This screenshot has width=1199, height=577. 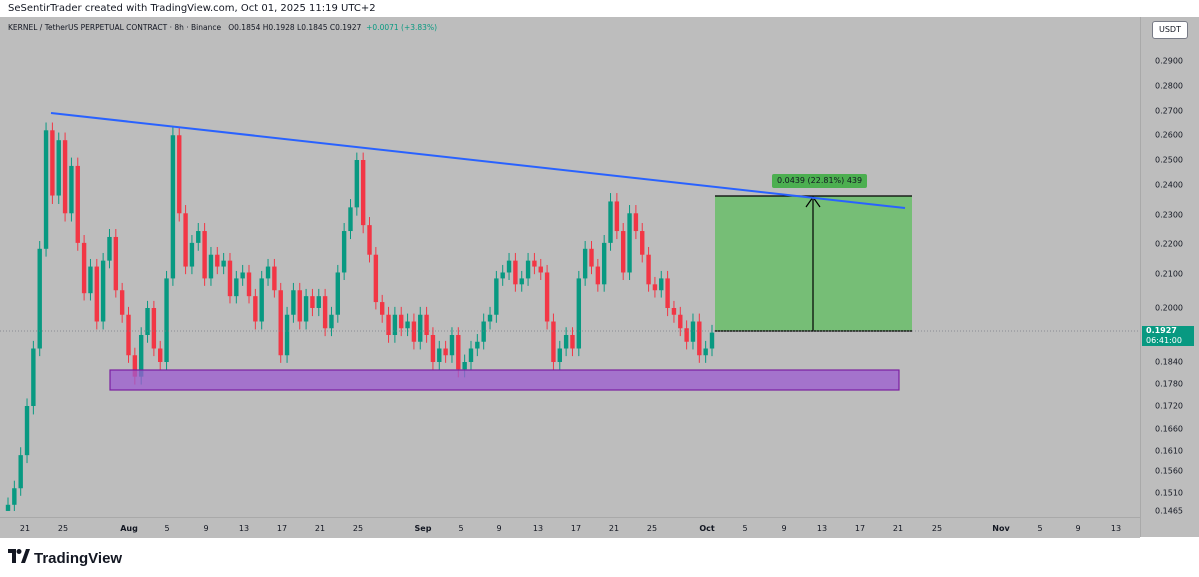 What do you see at coordinates (1169, 61) in the screenshot?
I see `price-tick: 0.2900` at bounding box center [1169, 61].